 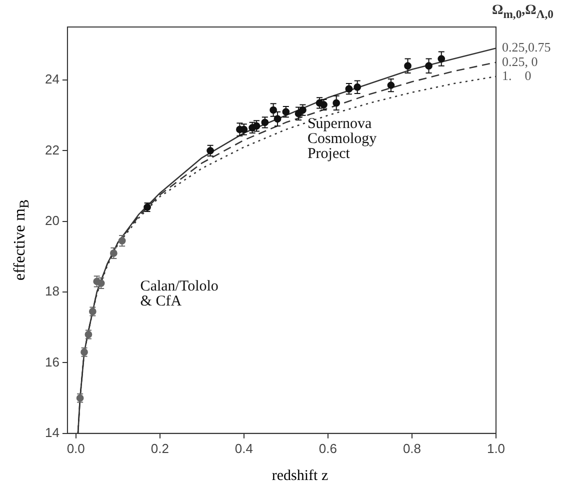 I want to click on series-label: 1. 0, so click(x=517, y=75).